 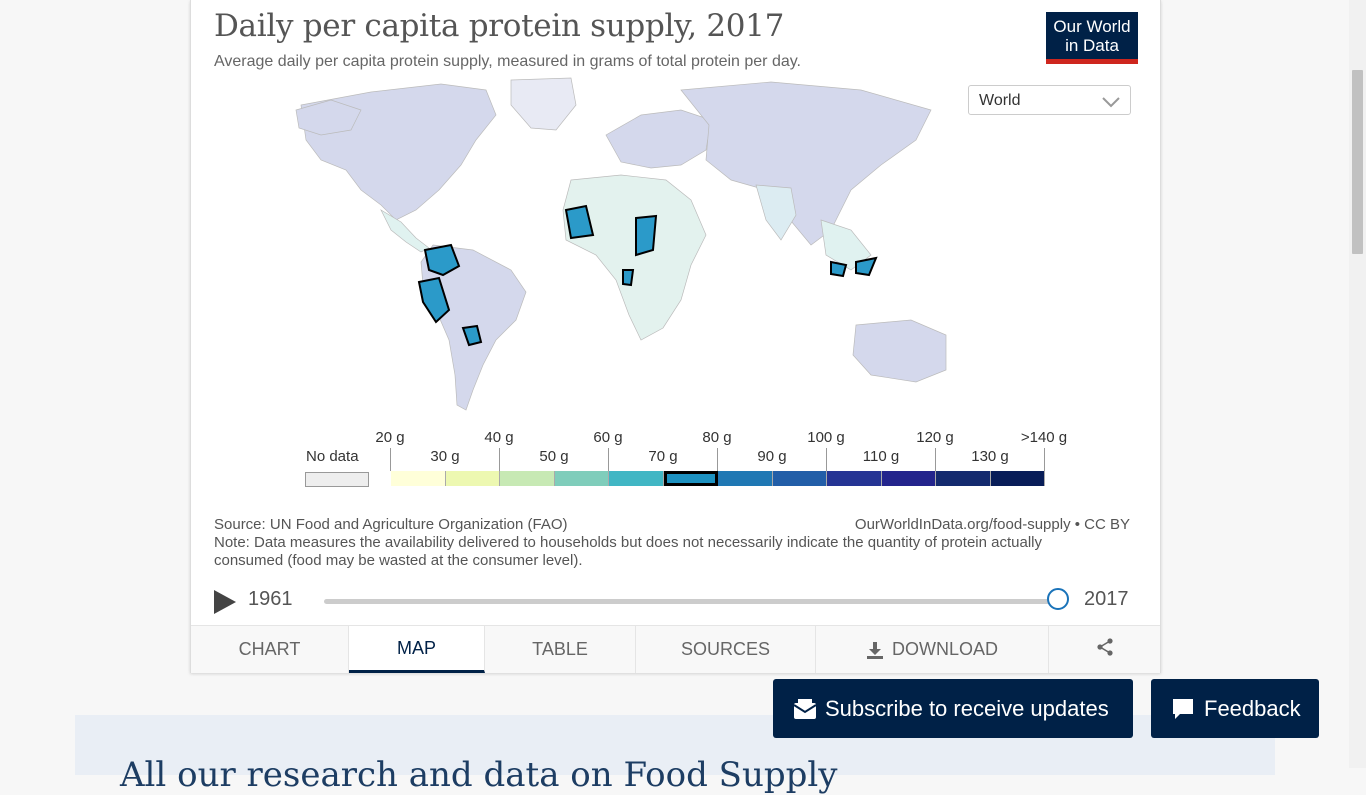 What do you see at coordinates (1106, 599) in the screenshot?
I see `timeline-end-year: 2017` at bounding box center [1106, 599].